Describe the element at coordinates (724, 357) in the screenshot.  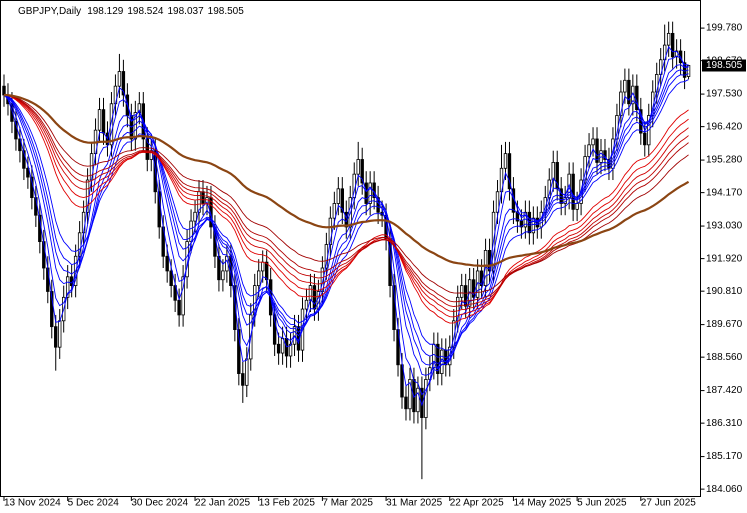
I see `y-tick-label: 188.560` at that location.